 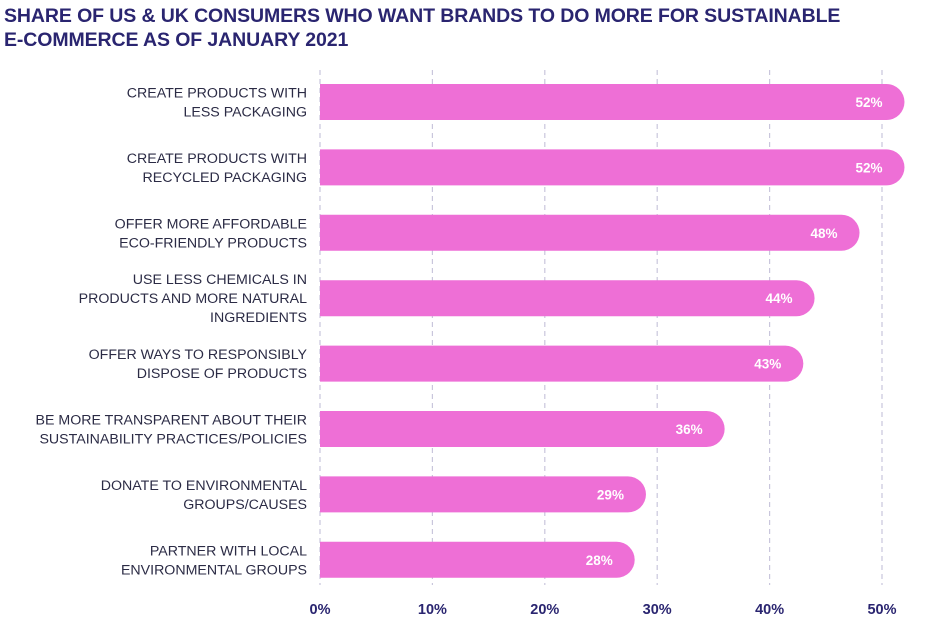 What do you see at coordinates (228, 551) in the screenshot?
I see `category-label-line: PARTNER WITH LOCAL` at bounding box center [228, 551].